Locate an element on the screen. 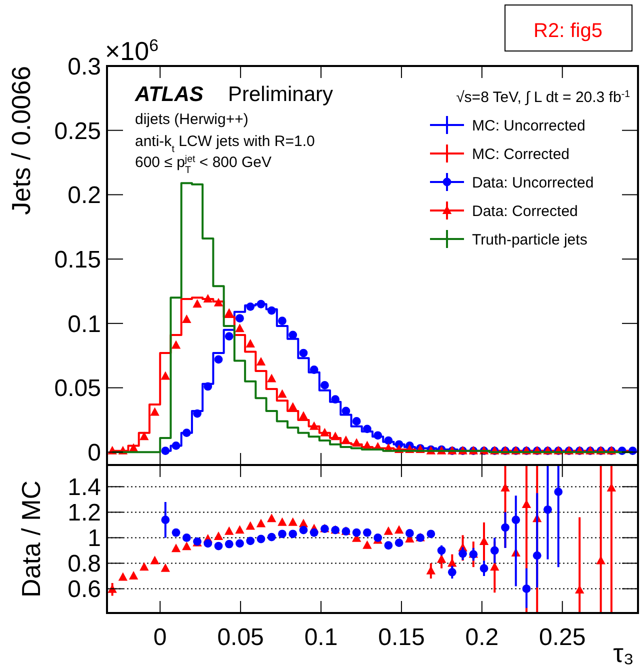 This screenshot has width=640, height=670. y-axis-title: Jets / 0.0066 is located at coordinates (21, 140).